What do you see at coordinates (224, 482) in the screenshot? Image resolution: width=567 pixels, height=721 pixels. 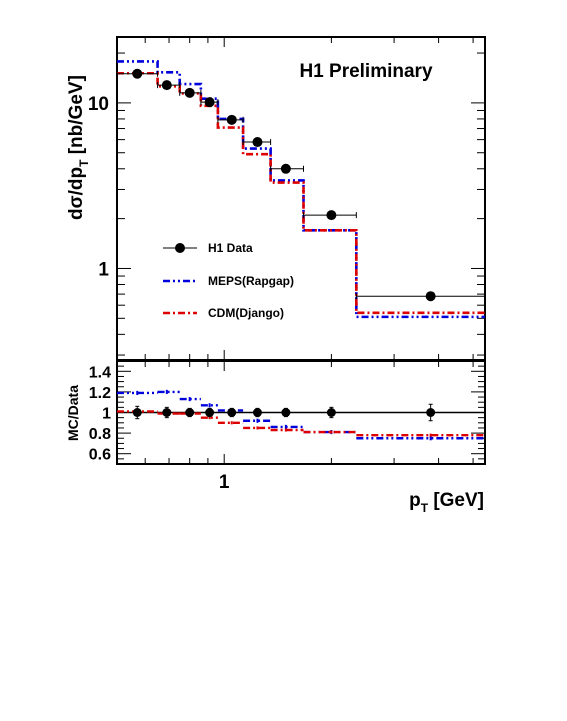 I see `x-tick-label: 1` at bounding box center [224, 482].